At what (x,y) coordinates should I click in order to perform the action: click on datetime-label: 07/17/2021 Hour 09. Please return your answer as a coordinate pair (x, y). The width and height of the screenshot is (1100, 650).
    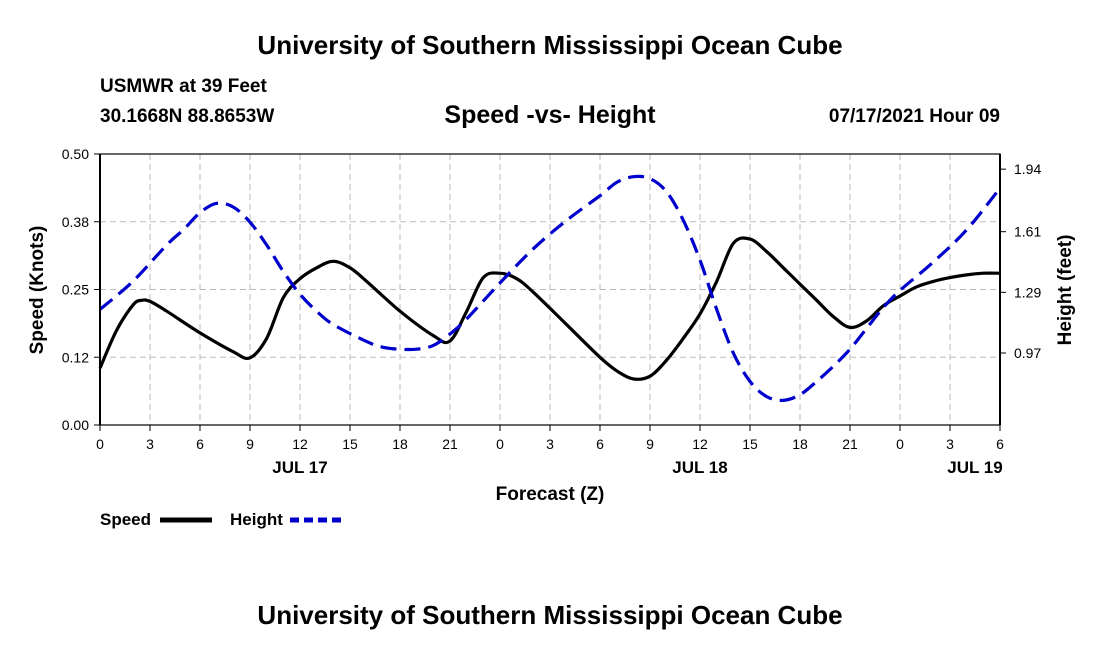
    Looking at the image, I should click on (914, 116).